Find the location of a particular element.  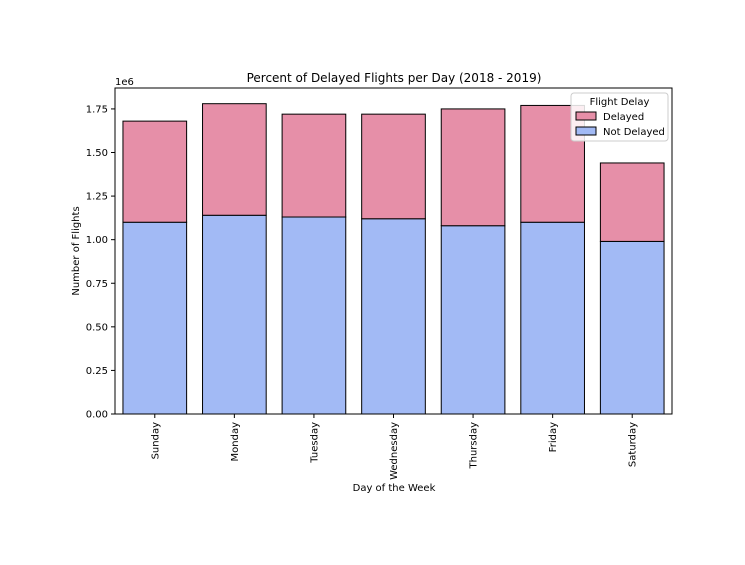

y-tick-label: 1.75 is located at coordinates (97, 109).